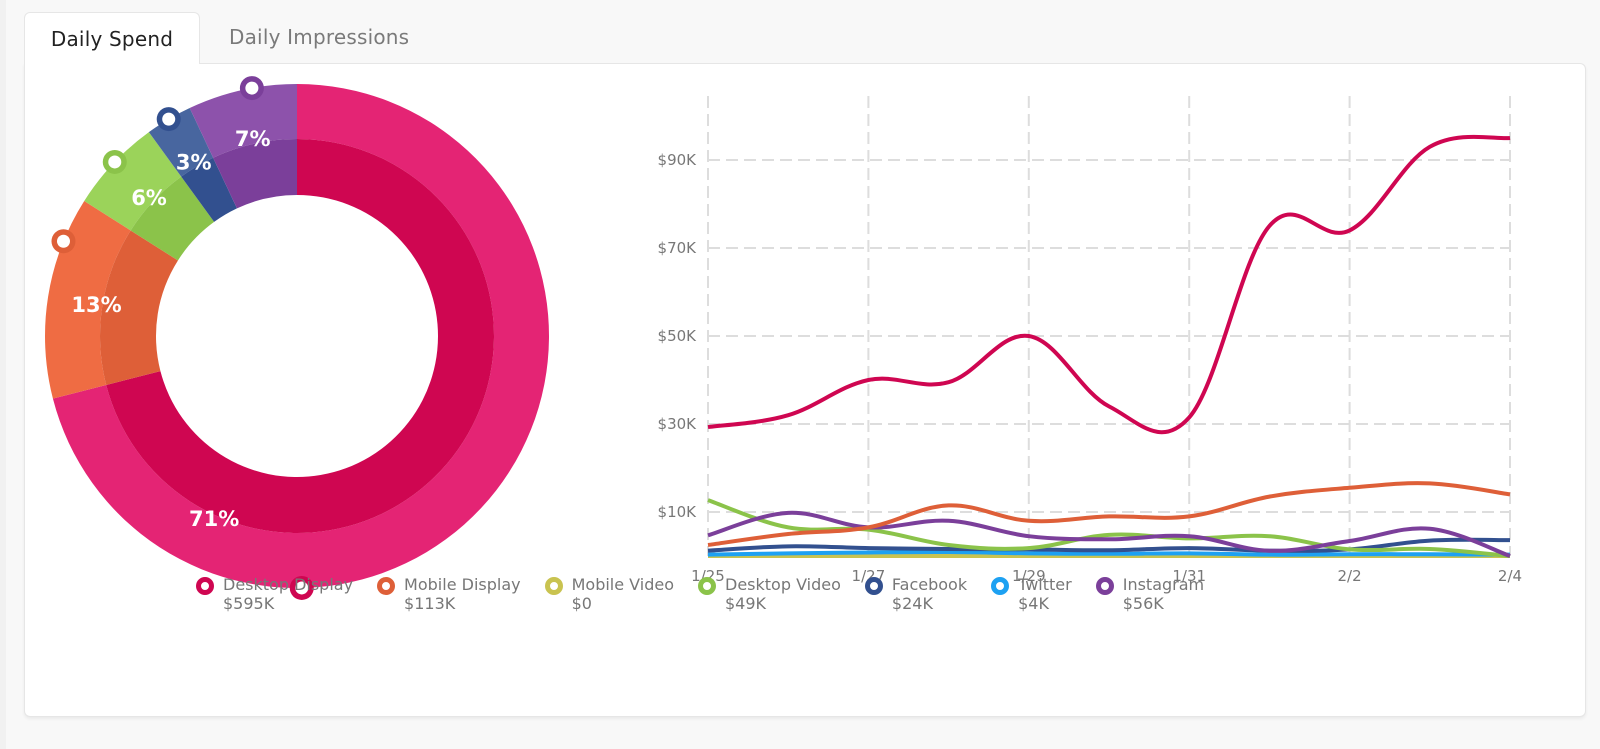  I want to click on legend-text: Desktop Video $49K, so click(783, 594).